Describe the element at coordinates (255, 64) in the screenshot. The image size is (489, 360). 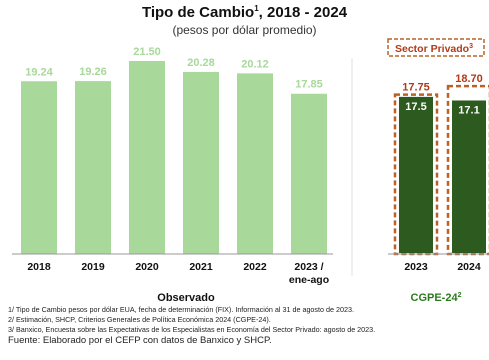
I see `value-label-observado-4: 20.12` at that location.